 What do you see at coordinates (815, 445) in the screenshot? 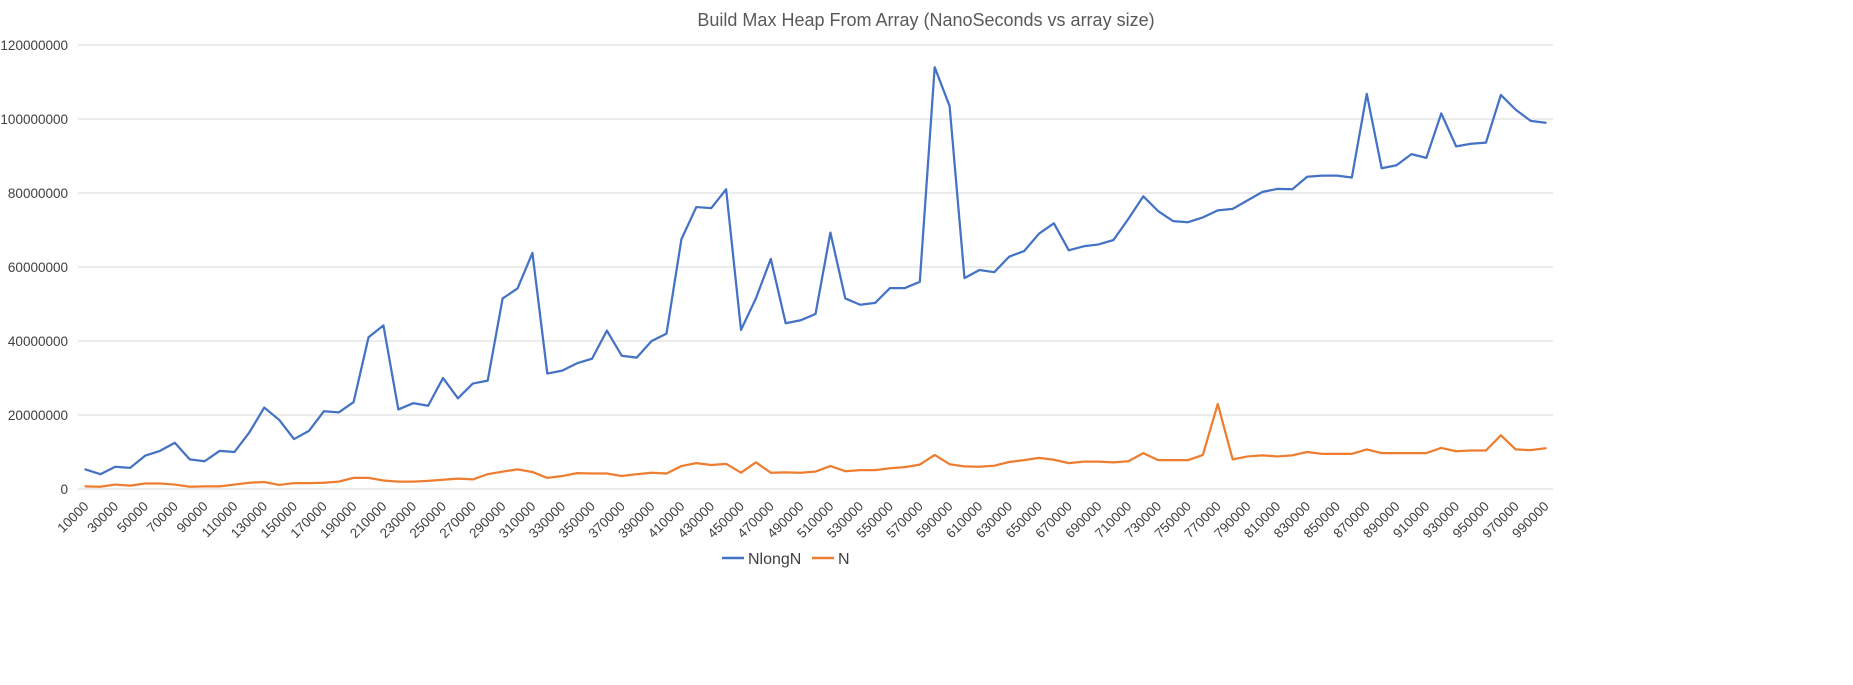
I see `series-line-n` at bounding box center [815, 445].